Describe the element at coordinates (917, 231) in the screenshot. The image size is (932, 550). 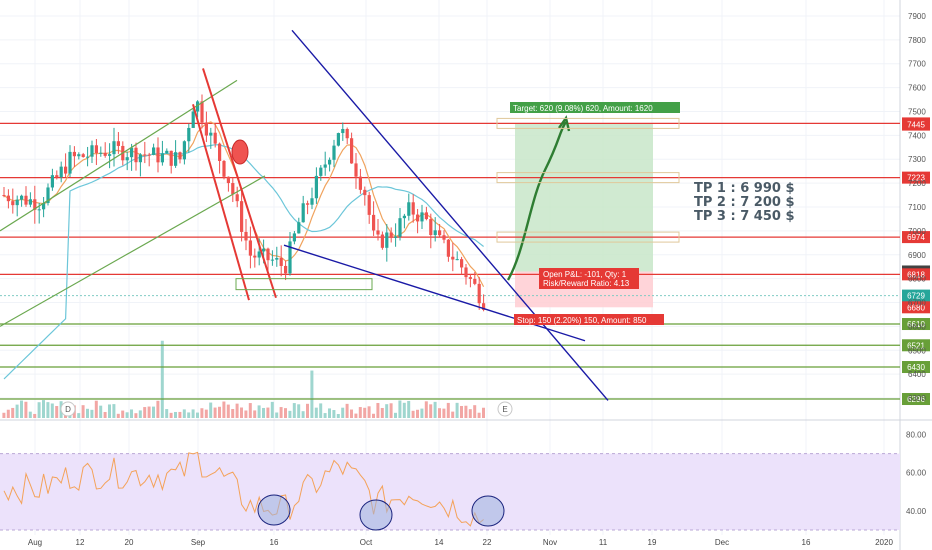
I see `price-tick-label: 7000` at that location.